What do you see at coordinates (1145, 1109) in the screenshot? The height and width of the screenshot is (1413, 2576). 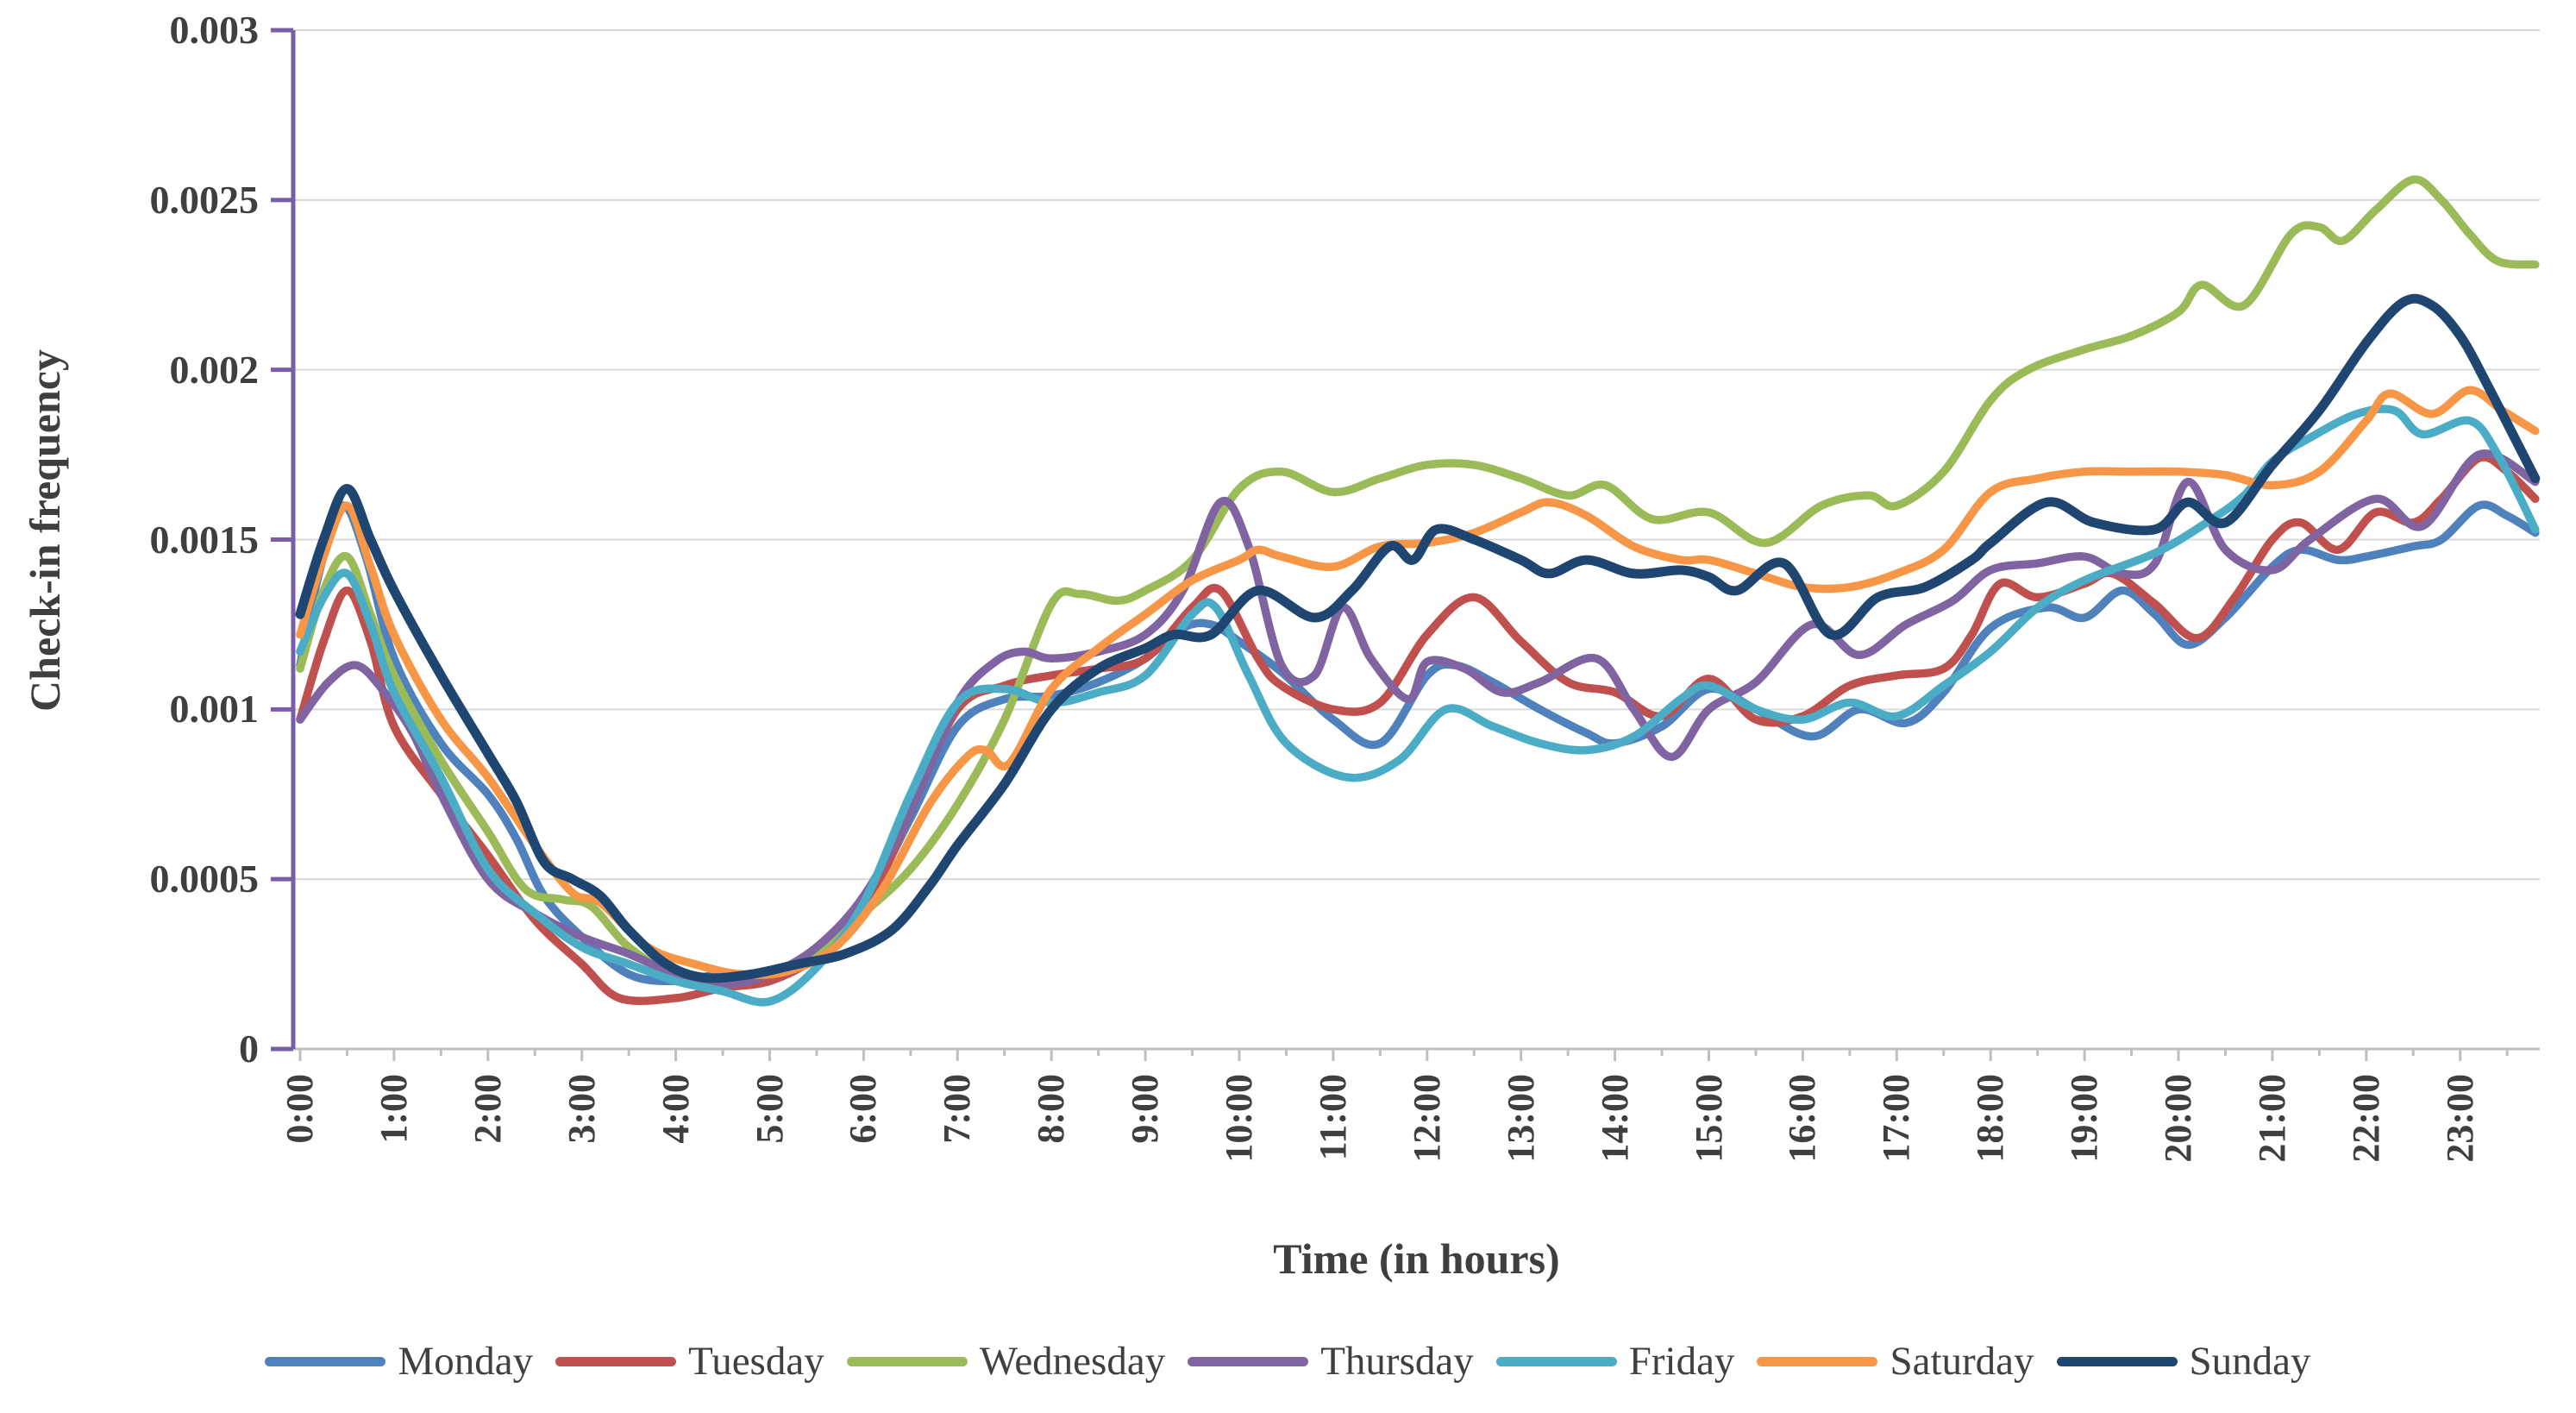 I see `x-tick-label-9:00: 9:00` at bounding box center [1145, 1109].